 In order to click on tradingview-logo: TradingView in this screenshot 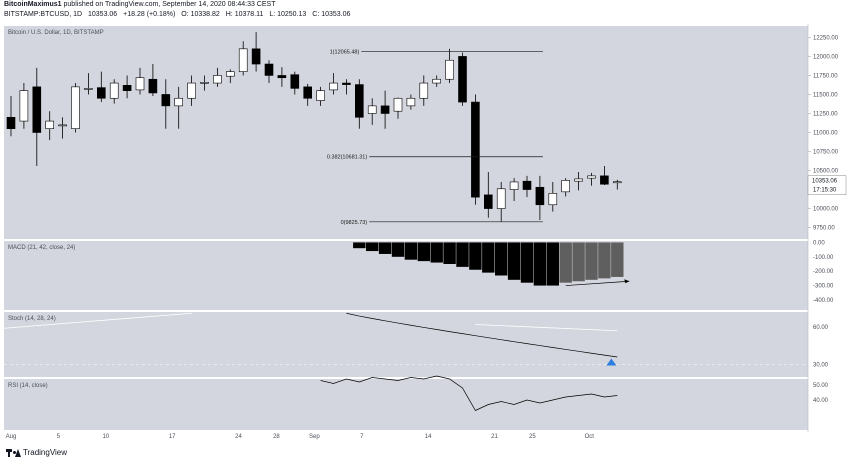, I will do `click(36, 452)`.